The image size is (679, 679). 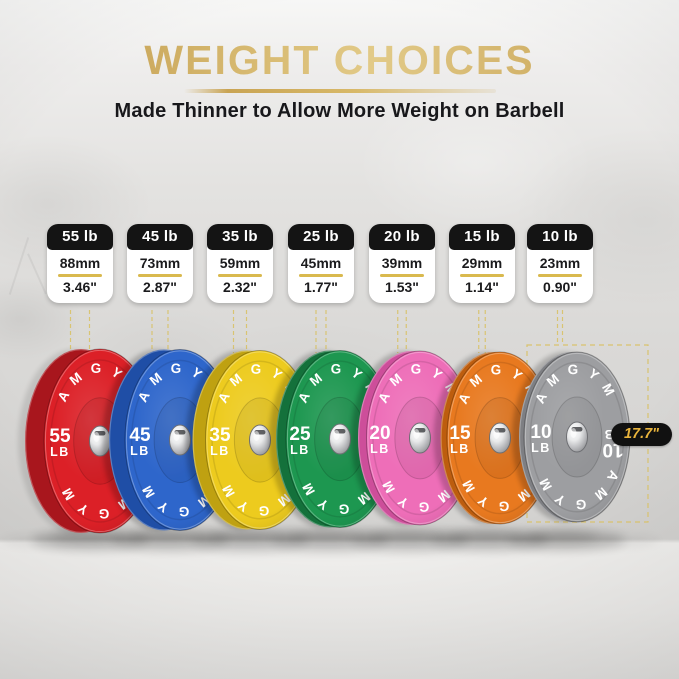 What do you see at coordinates (321, 237) in the screenshot?
I see `weight-card-header: 25 lb` at bounding box center [321, 237].